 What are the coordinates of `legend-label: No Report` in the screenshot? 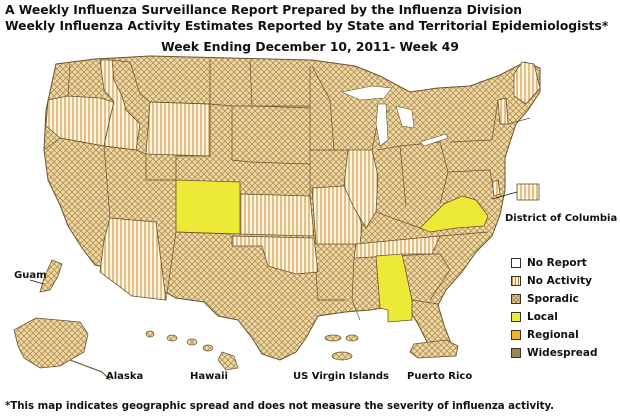 It's located at (557, 263).